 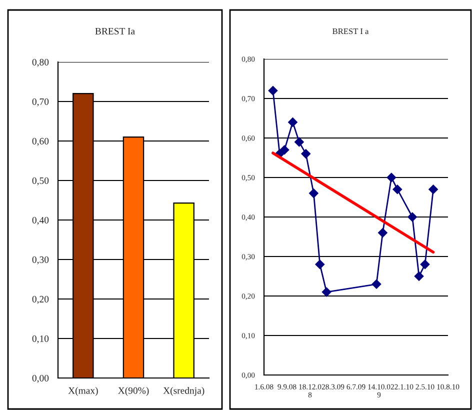 I want to click on x-tick-label: X(90%), so click(x=133, y=391).